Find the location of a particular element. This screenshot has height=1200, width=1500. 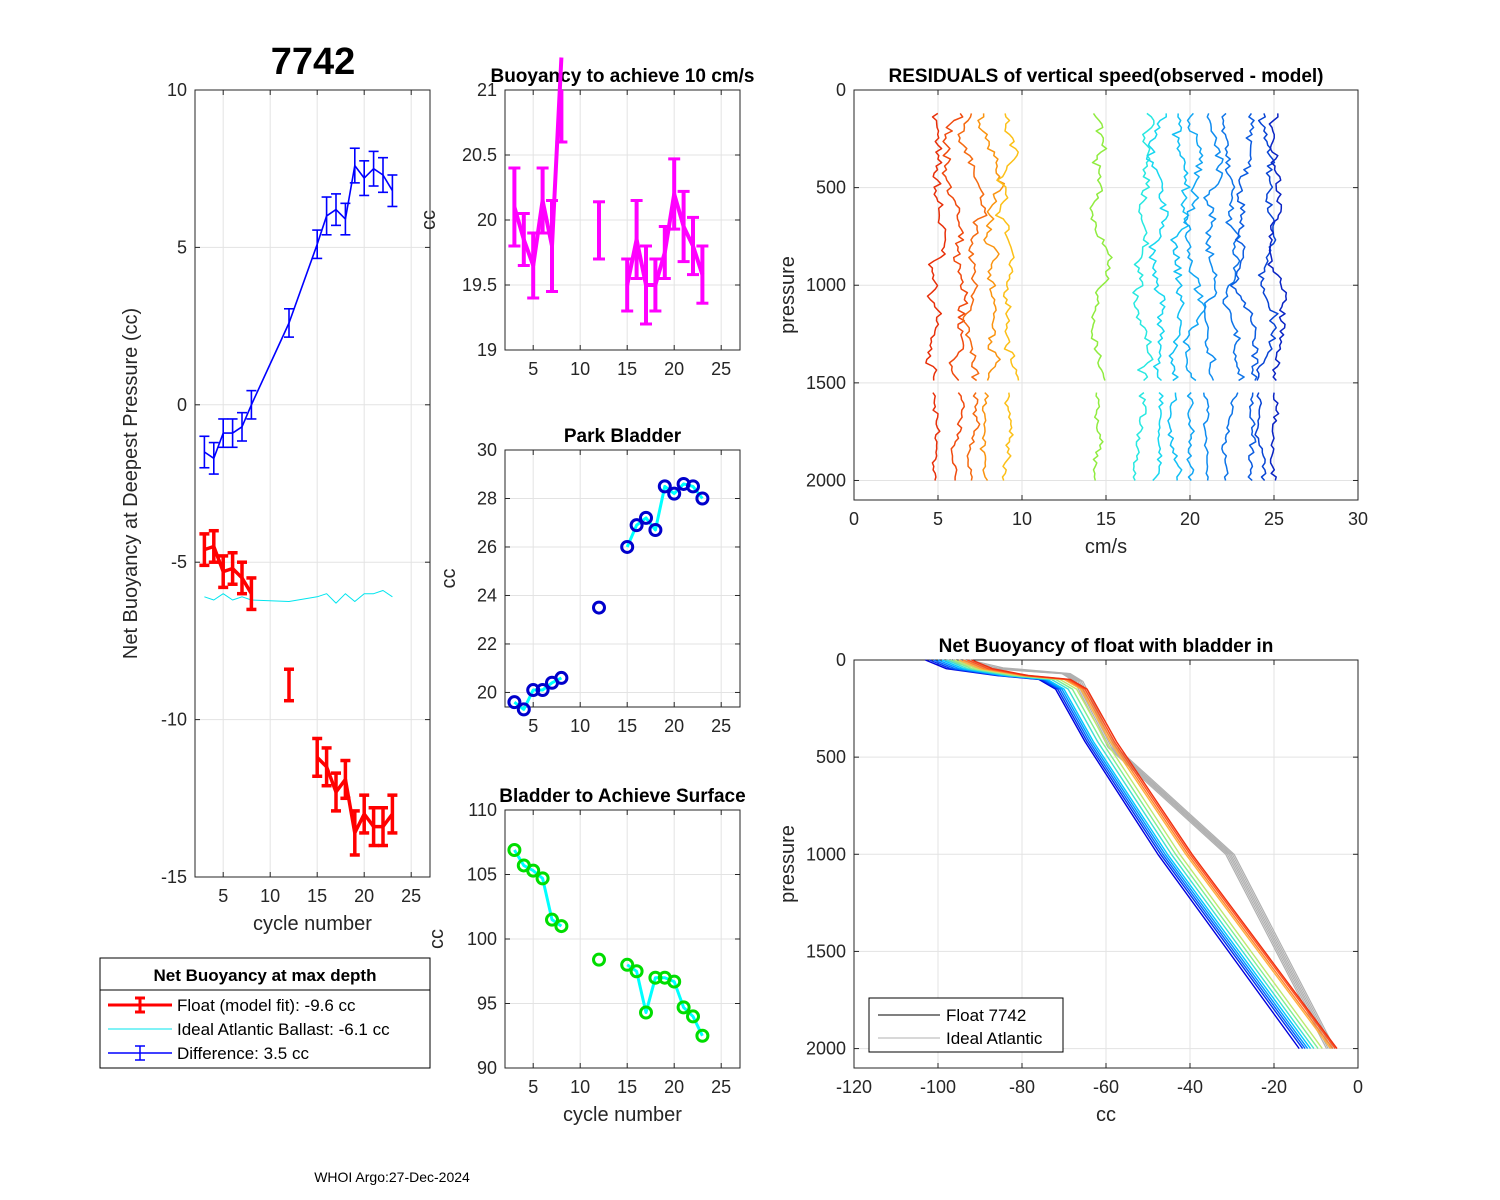

legend-label-ideal: Ideal Atlantic Ballast: -6.1 cc is located at coordinates (283, 1029).